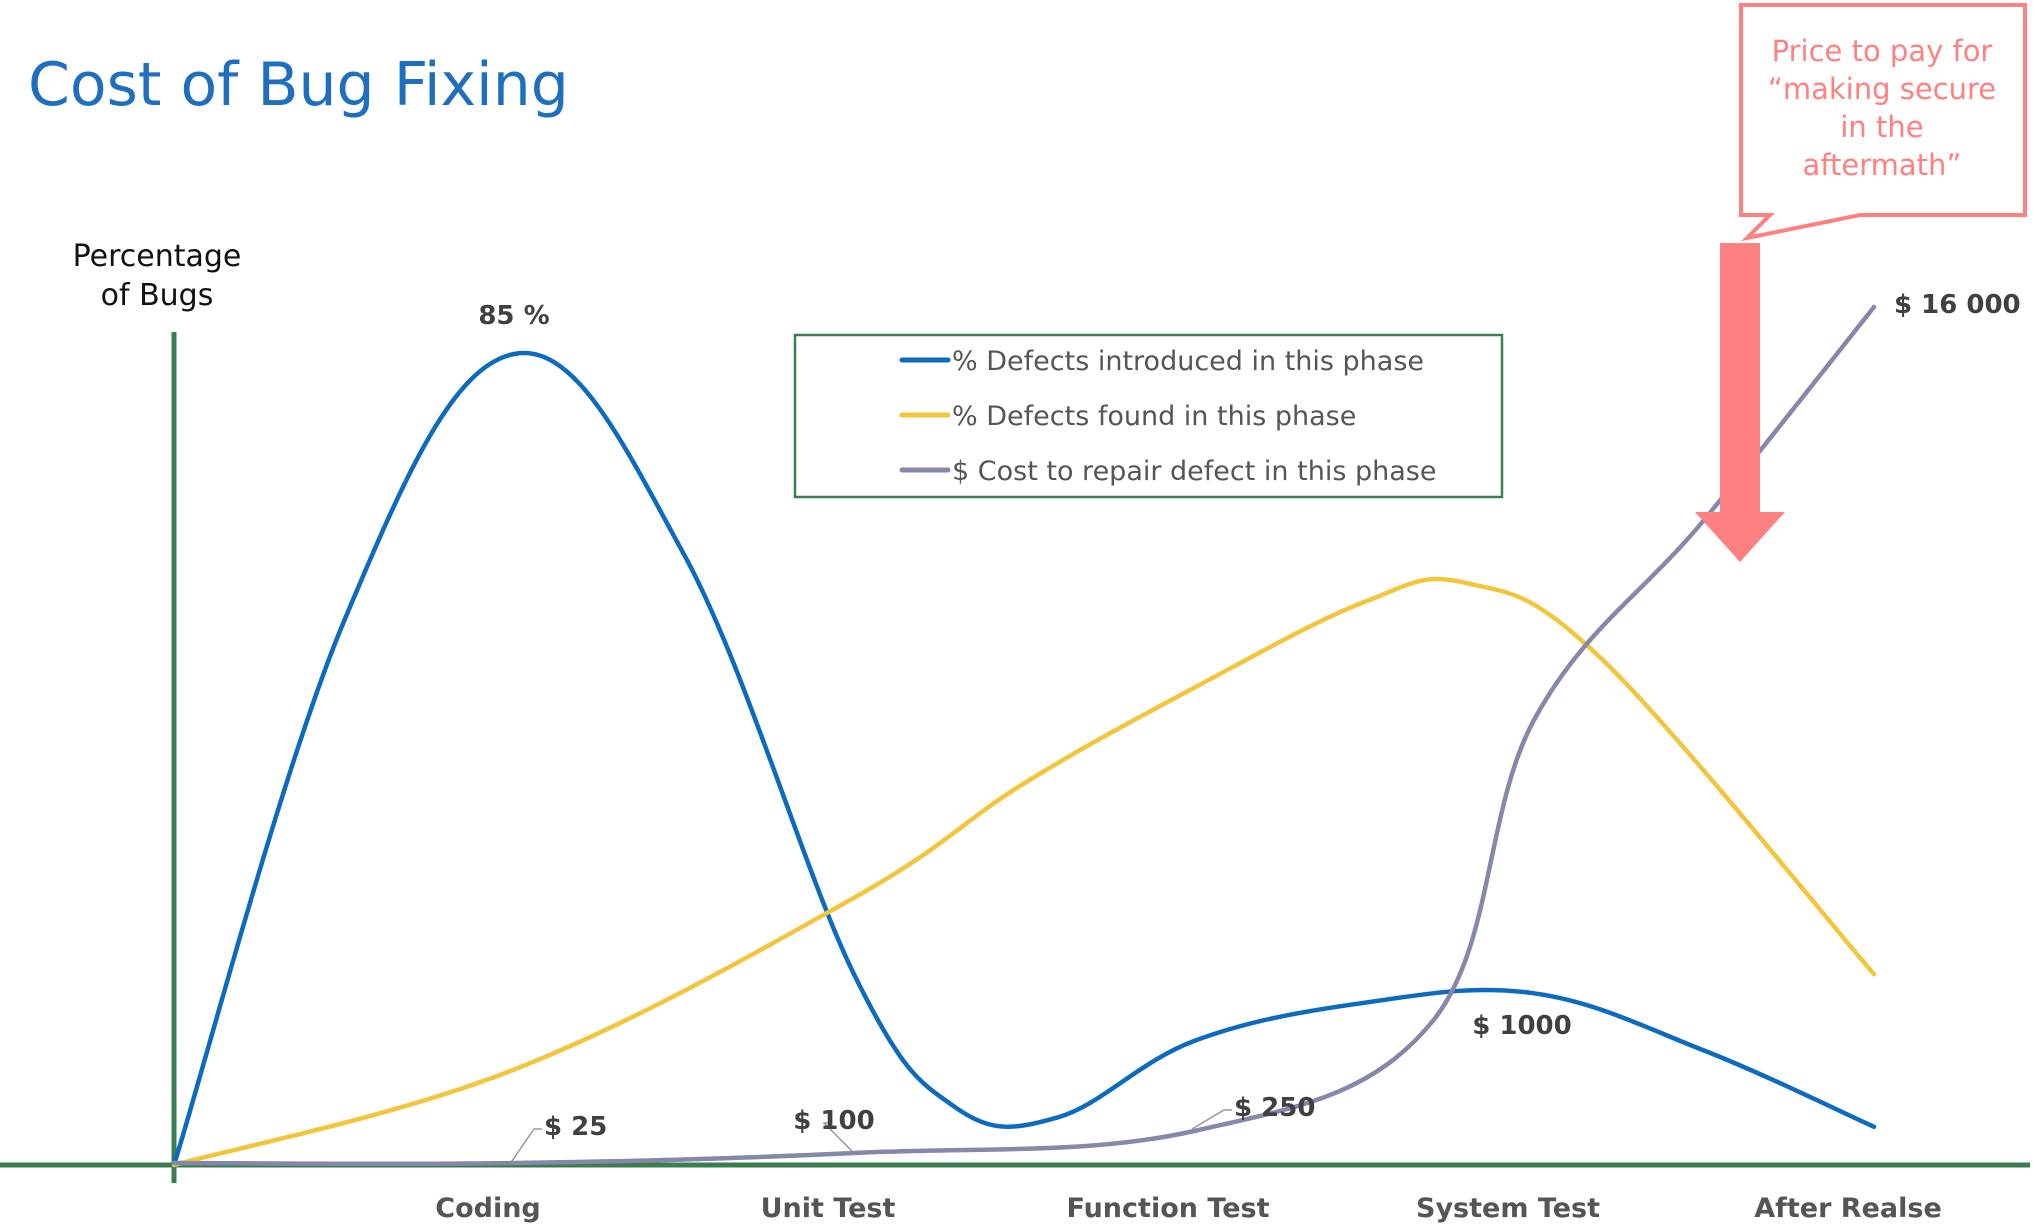  What do you see at coordinates (1881, 127) in the screenshot?
I see `callout-line: in the` at bounding box center [1881, 127].